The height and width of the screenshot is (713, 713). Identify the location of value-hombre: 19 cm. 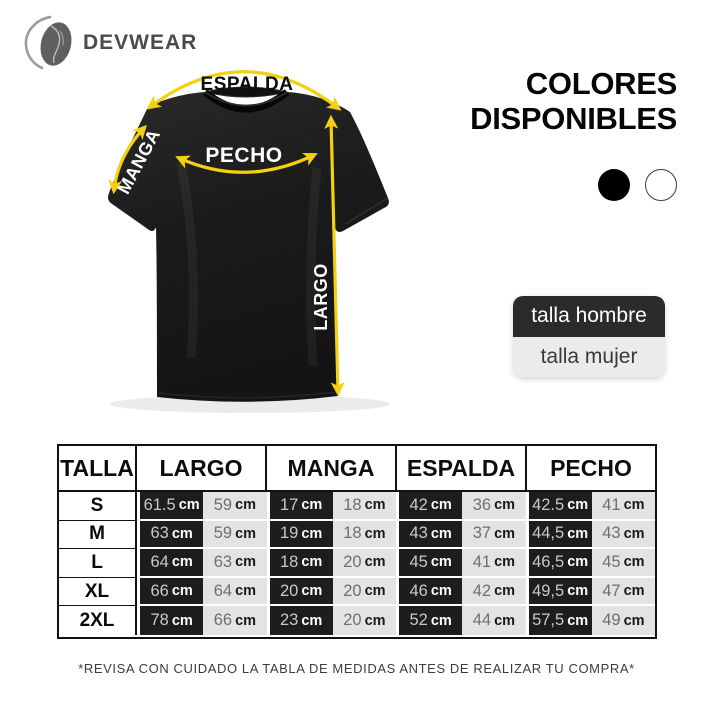
(301, 535).